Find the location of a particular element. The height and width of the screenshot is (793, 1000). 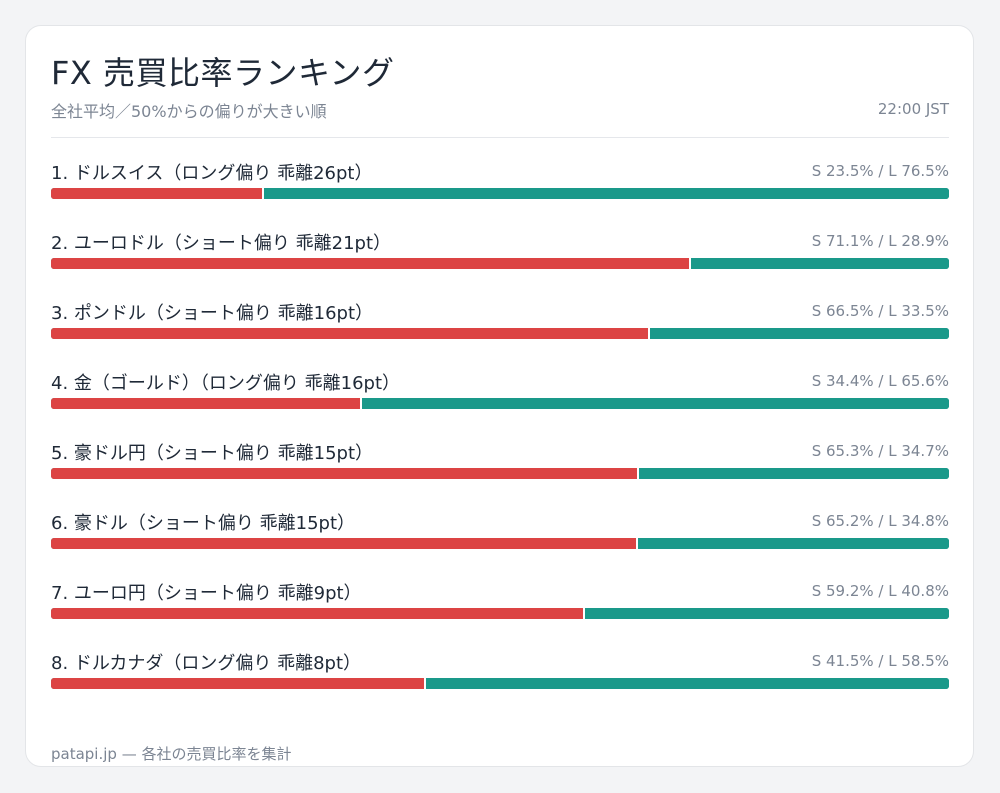

row-ratio-label: S 65.3% / L 34.7% is located at coordinates (880, 451).